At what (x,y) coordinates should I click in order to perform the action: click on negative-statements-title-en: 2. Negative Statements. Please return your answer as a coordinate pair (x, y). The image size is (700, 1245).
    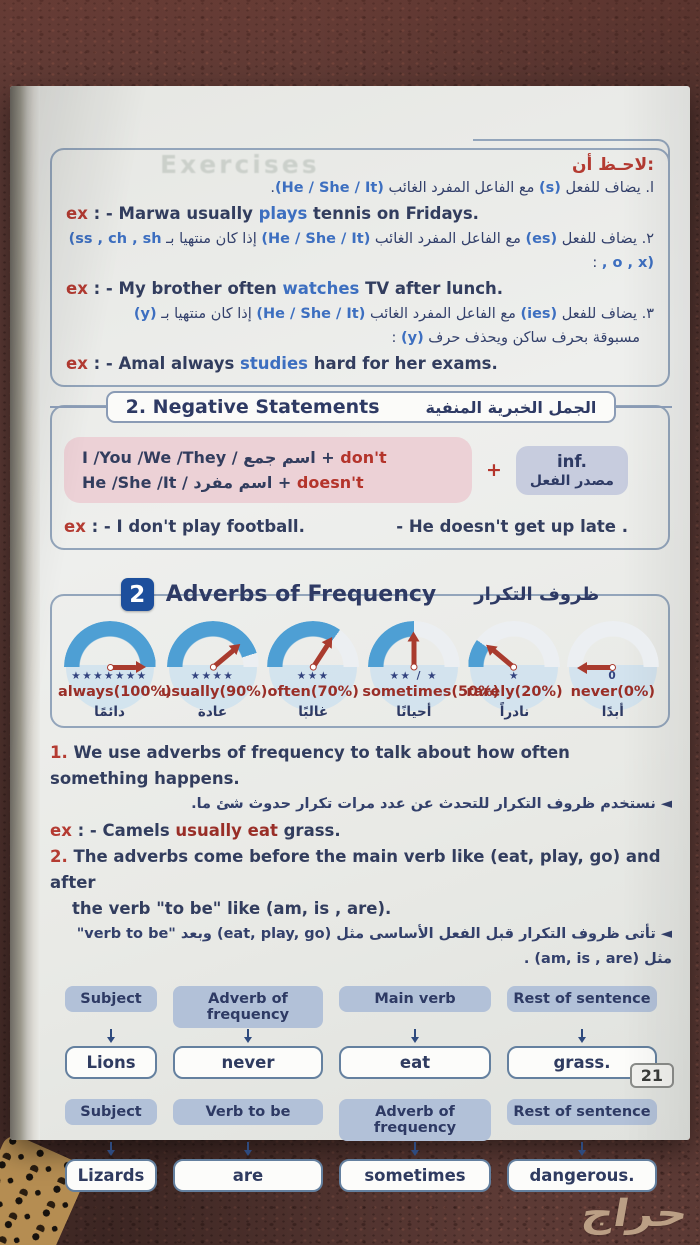
    Looking at the image, I should click on (252, 407).